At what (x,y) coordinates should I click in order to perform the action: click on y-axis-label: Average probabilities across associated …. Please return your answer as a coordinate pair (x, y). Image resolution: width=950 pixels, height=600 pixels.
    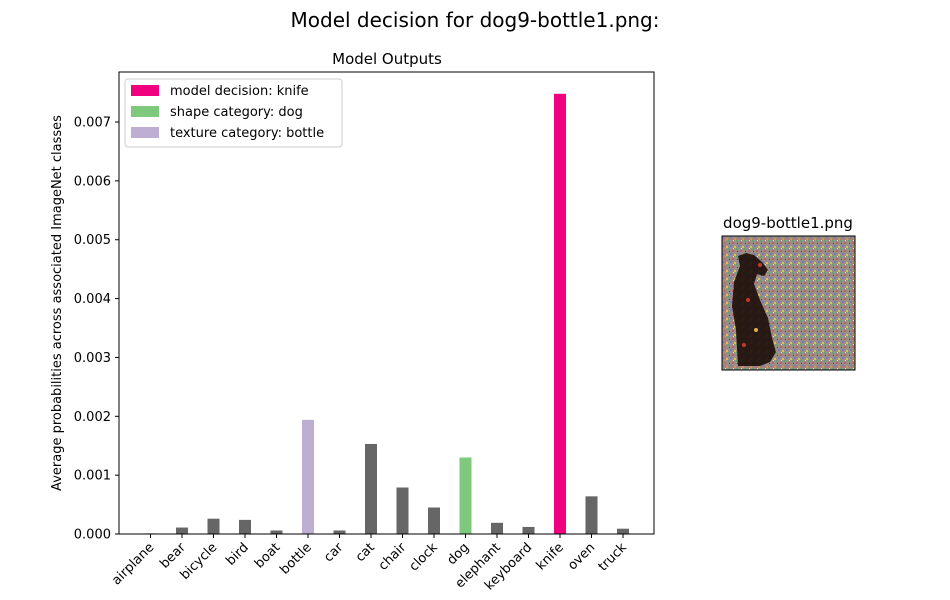
    Looking at the image, I should click on (57, 303).